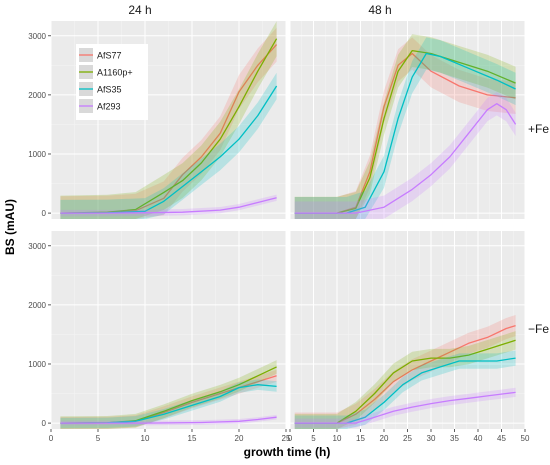 Image resolution: width=550 pixels, height=465 pixels. What do you see at coordinates (112, 82) in the screenshot?
I see `legend: AfS77 A1160p+ AfS35 Af293` at bounding box center [112, 82].